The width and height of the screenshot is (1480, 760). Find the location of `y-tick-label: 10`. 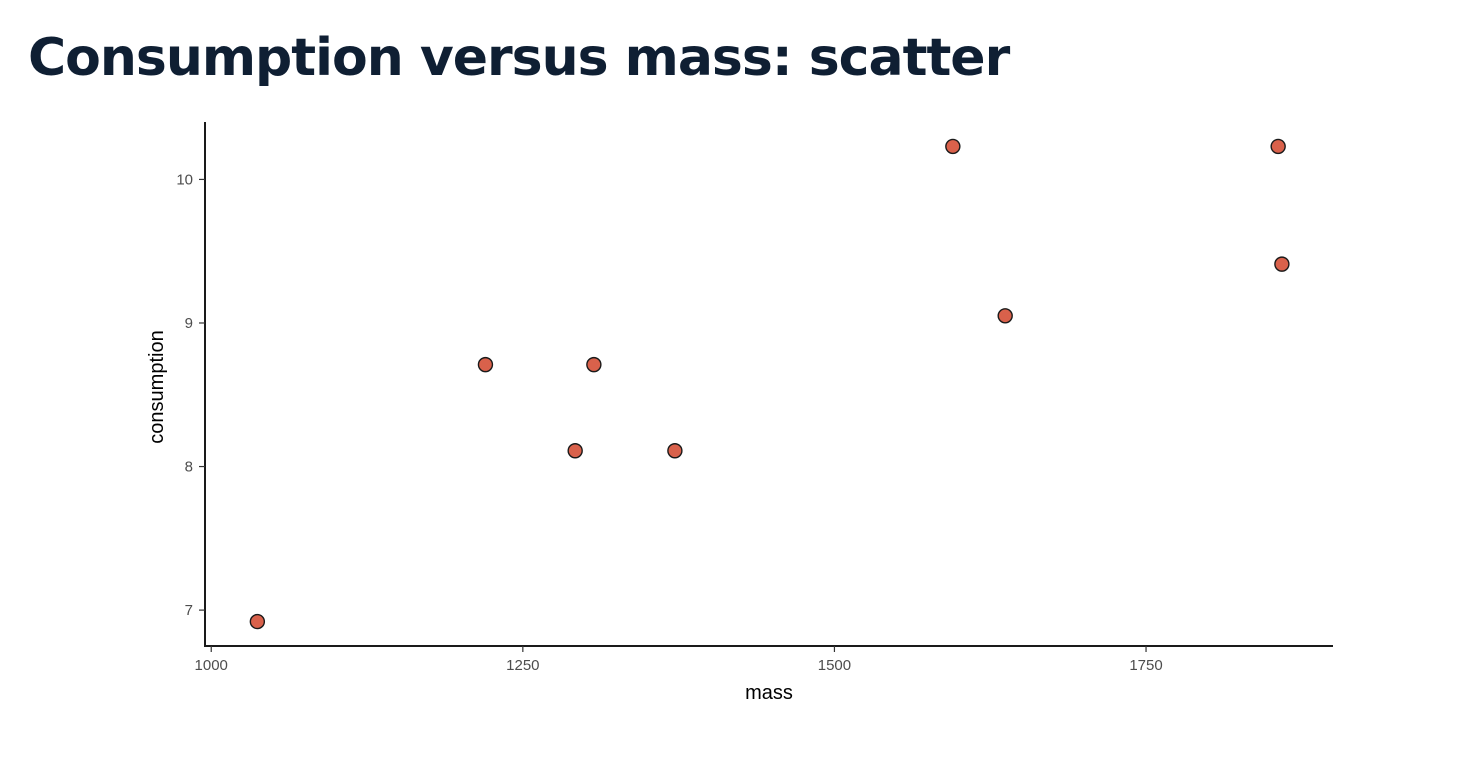

y-tick-label: 10 is located at coordinates (184, 179).